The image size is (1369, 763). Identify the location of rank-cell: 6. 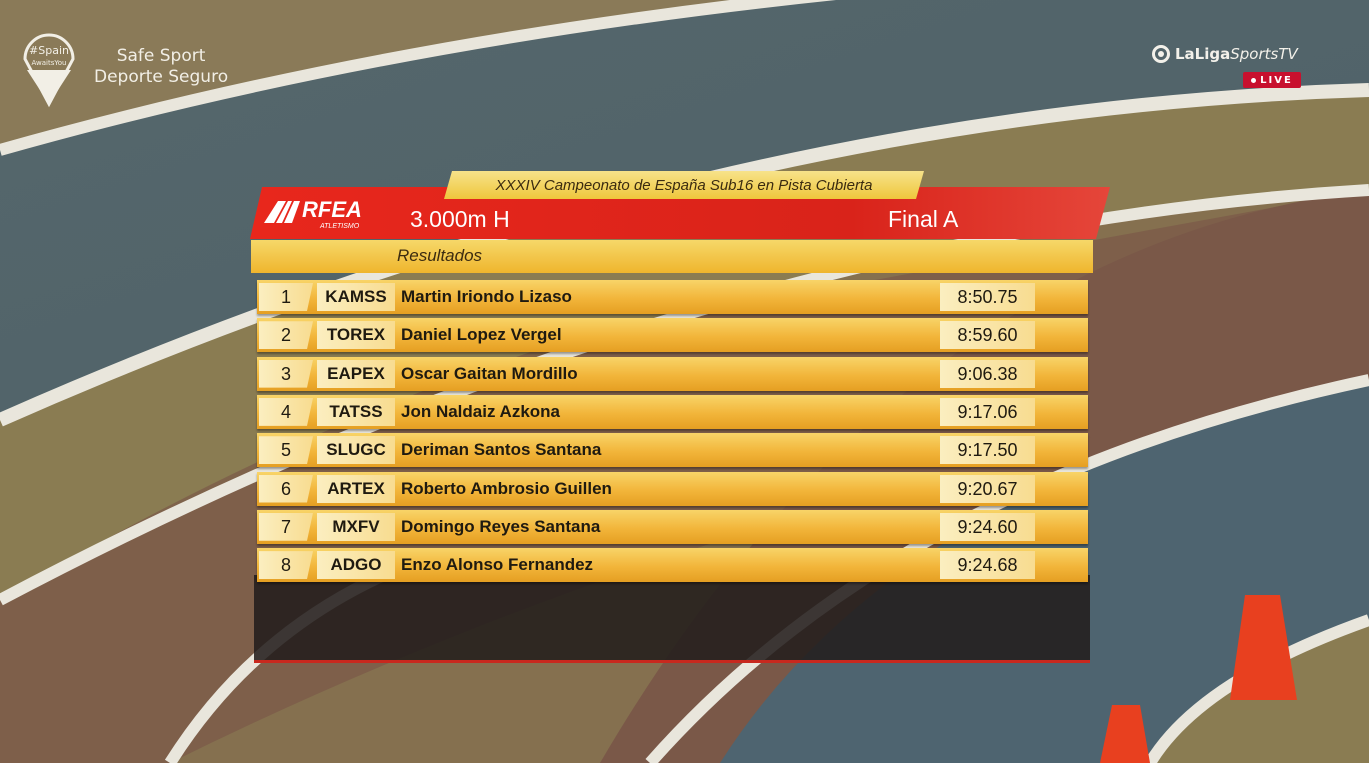
(286, 489).